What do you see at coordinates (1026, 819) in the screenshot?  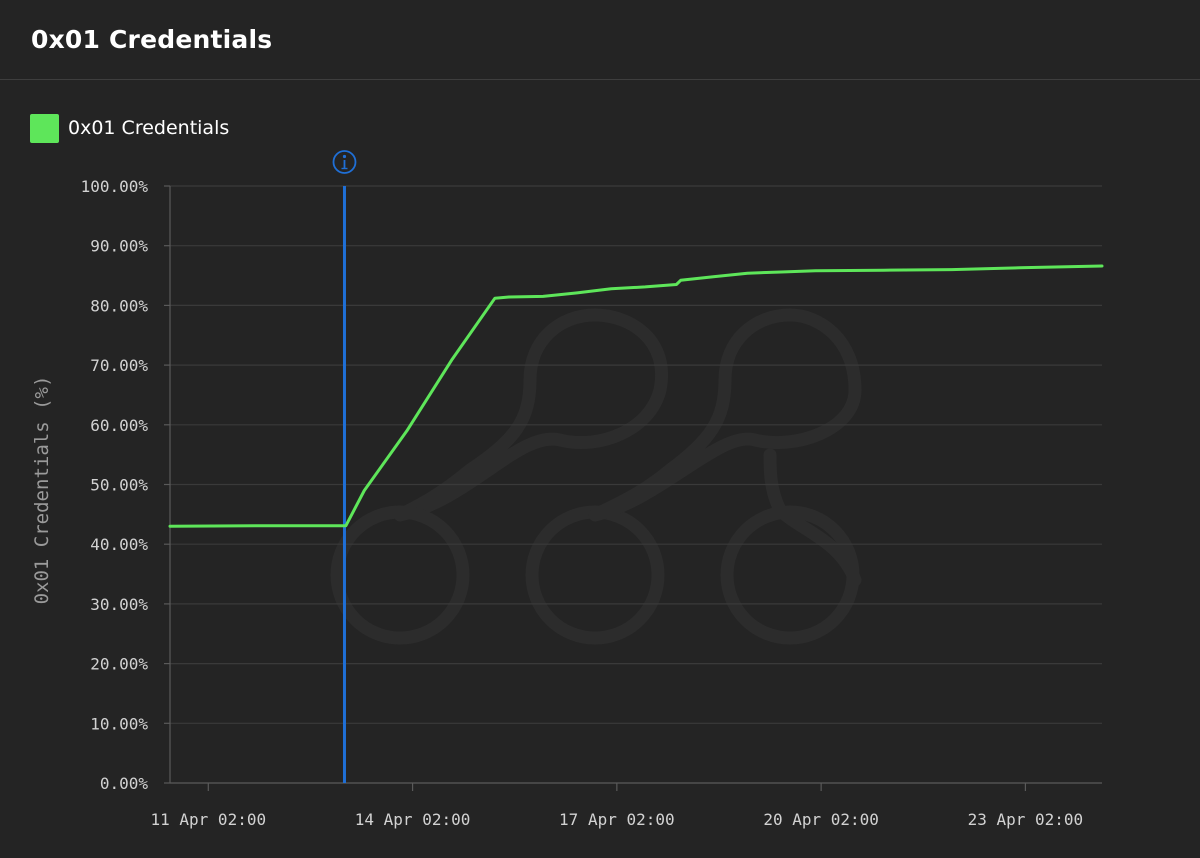 I see `x-tick-label: 23 Apr 02:00` at bounding box center [1026, 819].